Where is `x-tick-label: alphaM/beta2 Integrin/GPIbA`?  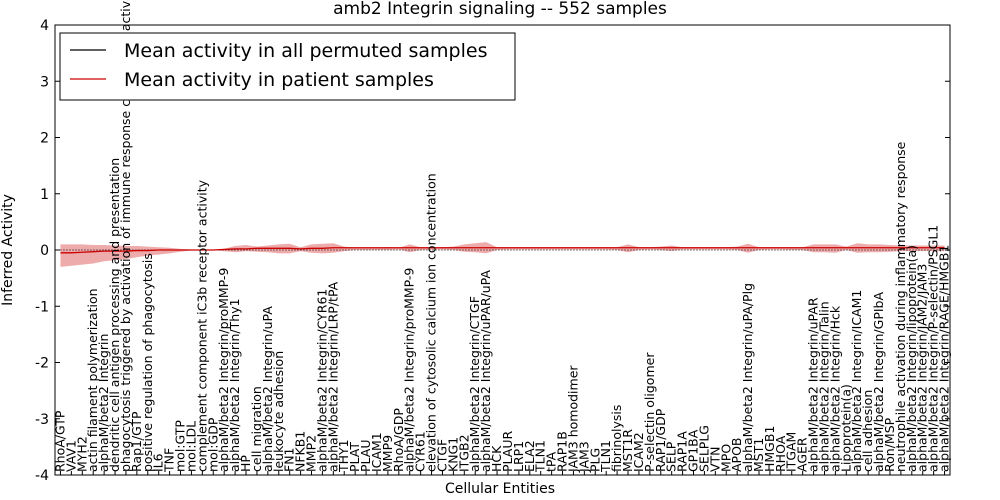
x-tick-label: alphaM/beta2 Integrin/GPIbA is located at coordinates (878, 382).